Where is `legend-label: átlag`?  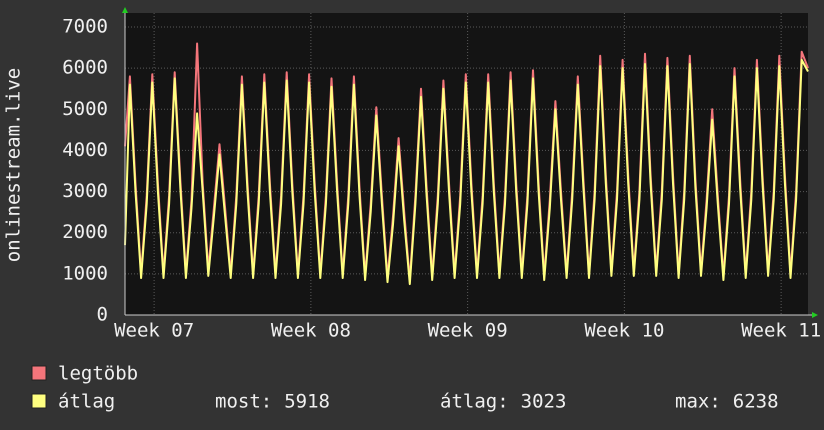 legend-label: átlag is located at coordinates (86, 402).